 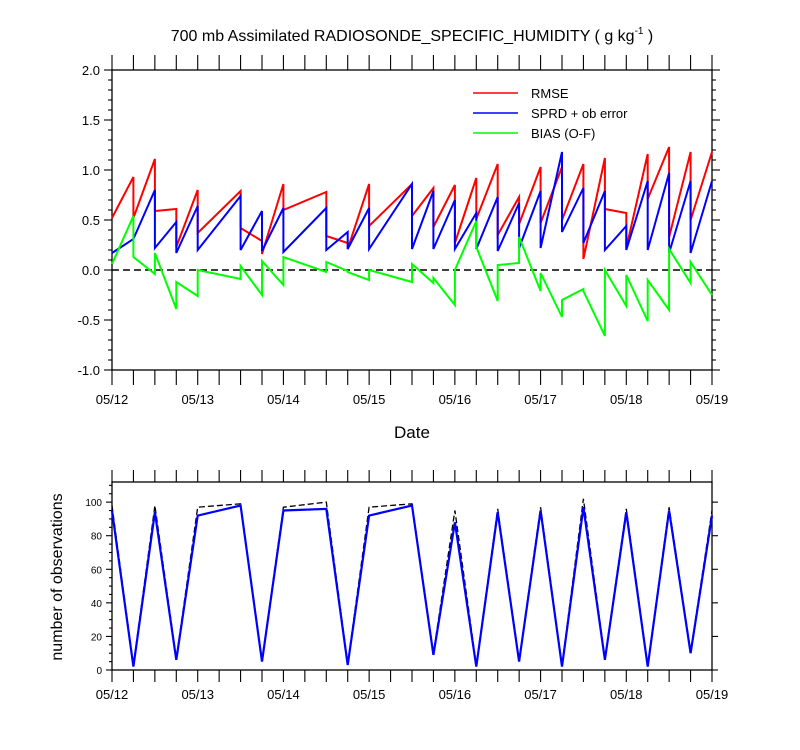 What do you see at coordinates (97, 570) in the screenshot?
I see `y-tick-label: 60` at bounding box center [97, 570].